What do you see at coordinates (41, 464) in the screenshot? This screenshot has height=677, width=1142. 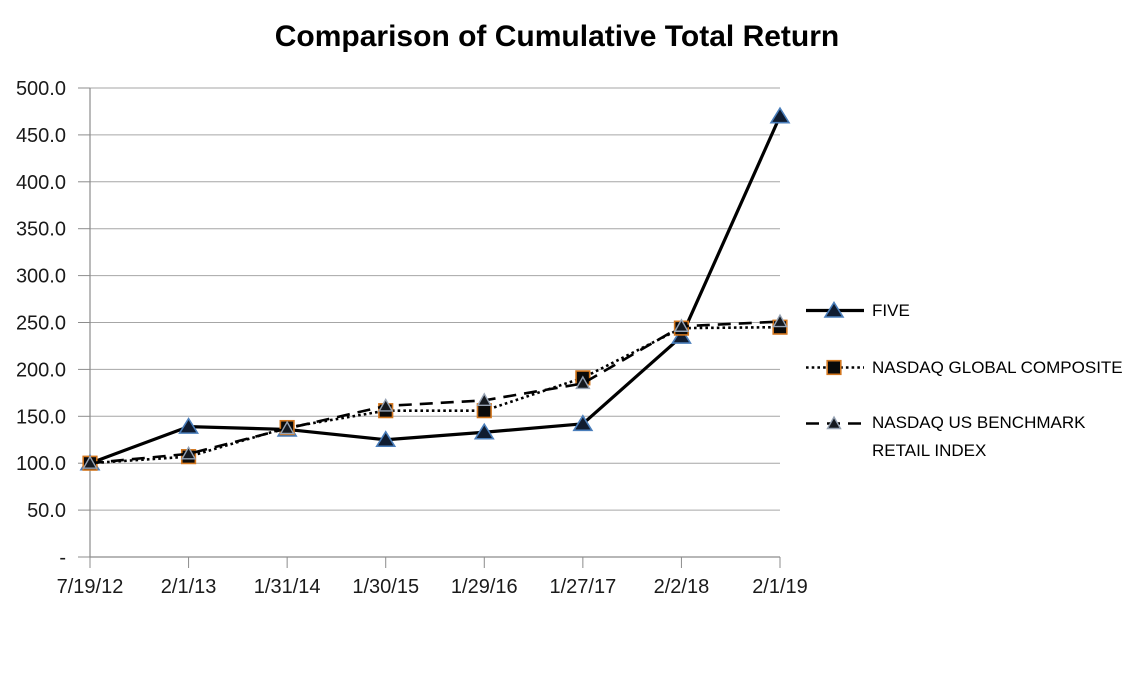 I see `y-tick-label: 100.0` at bounding box center [41, 464].